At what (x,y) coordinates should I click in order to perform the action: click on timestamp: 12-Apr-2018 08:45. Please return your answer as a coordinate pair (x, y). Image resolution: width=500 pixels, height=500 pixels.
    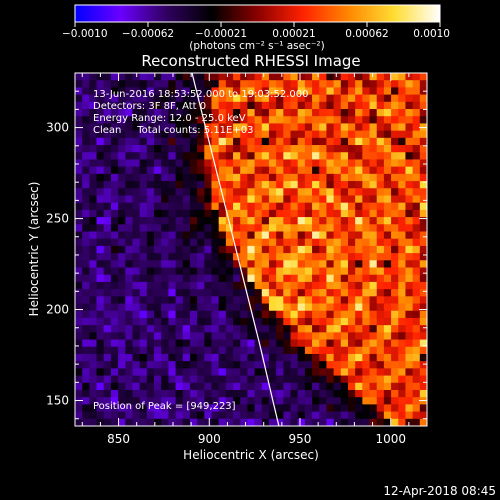
    Looking at the image, I should click on (439, 491).